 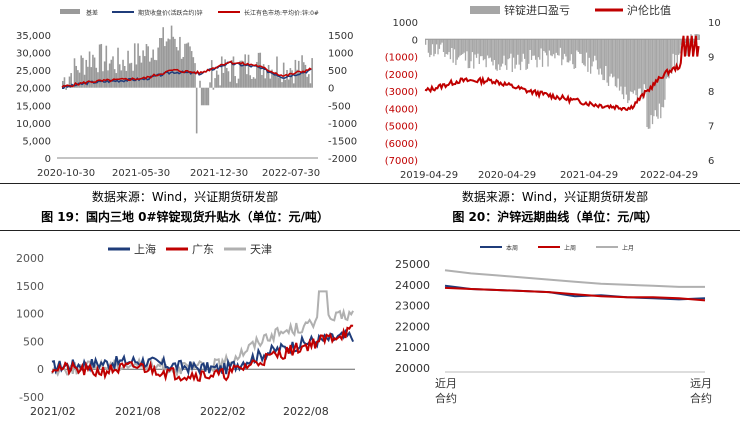 I want to click on y-tick: 0, so click(x=40, y=369).